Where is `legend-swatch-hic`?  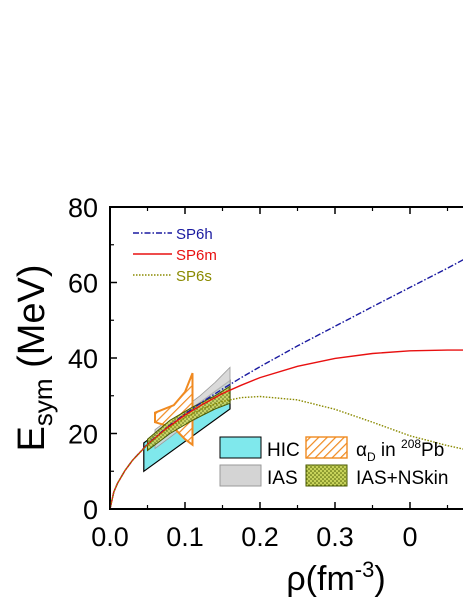
legend-swatch-hic is located at coordinates (240, 447).